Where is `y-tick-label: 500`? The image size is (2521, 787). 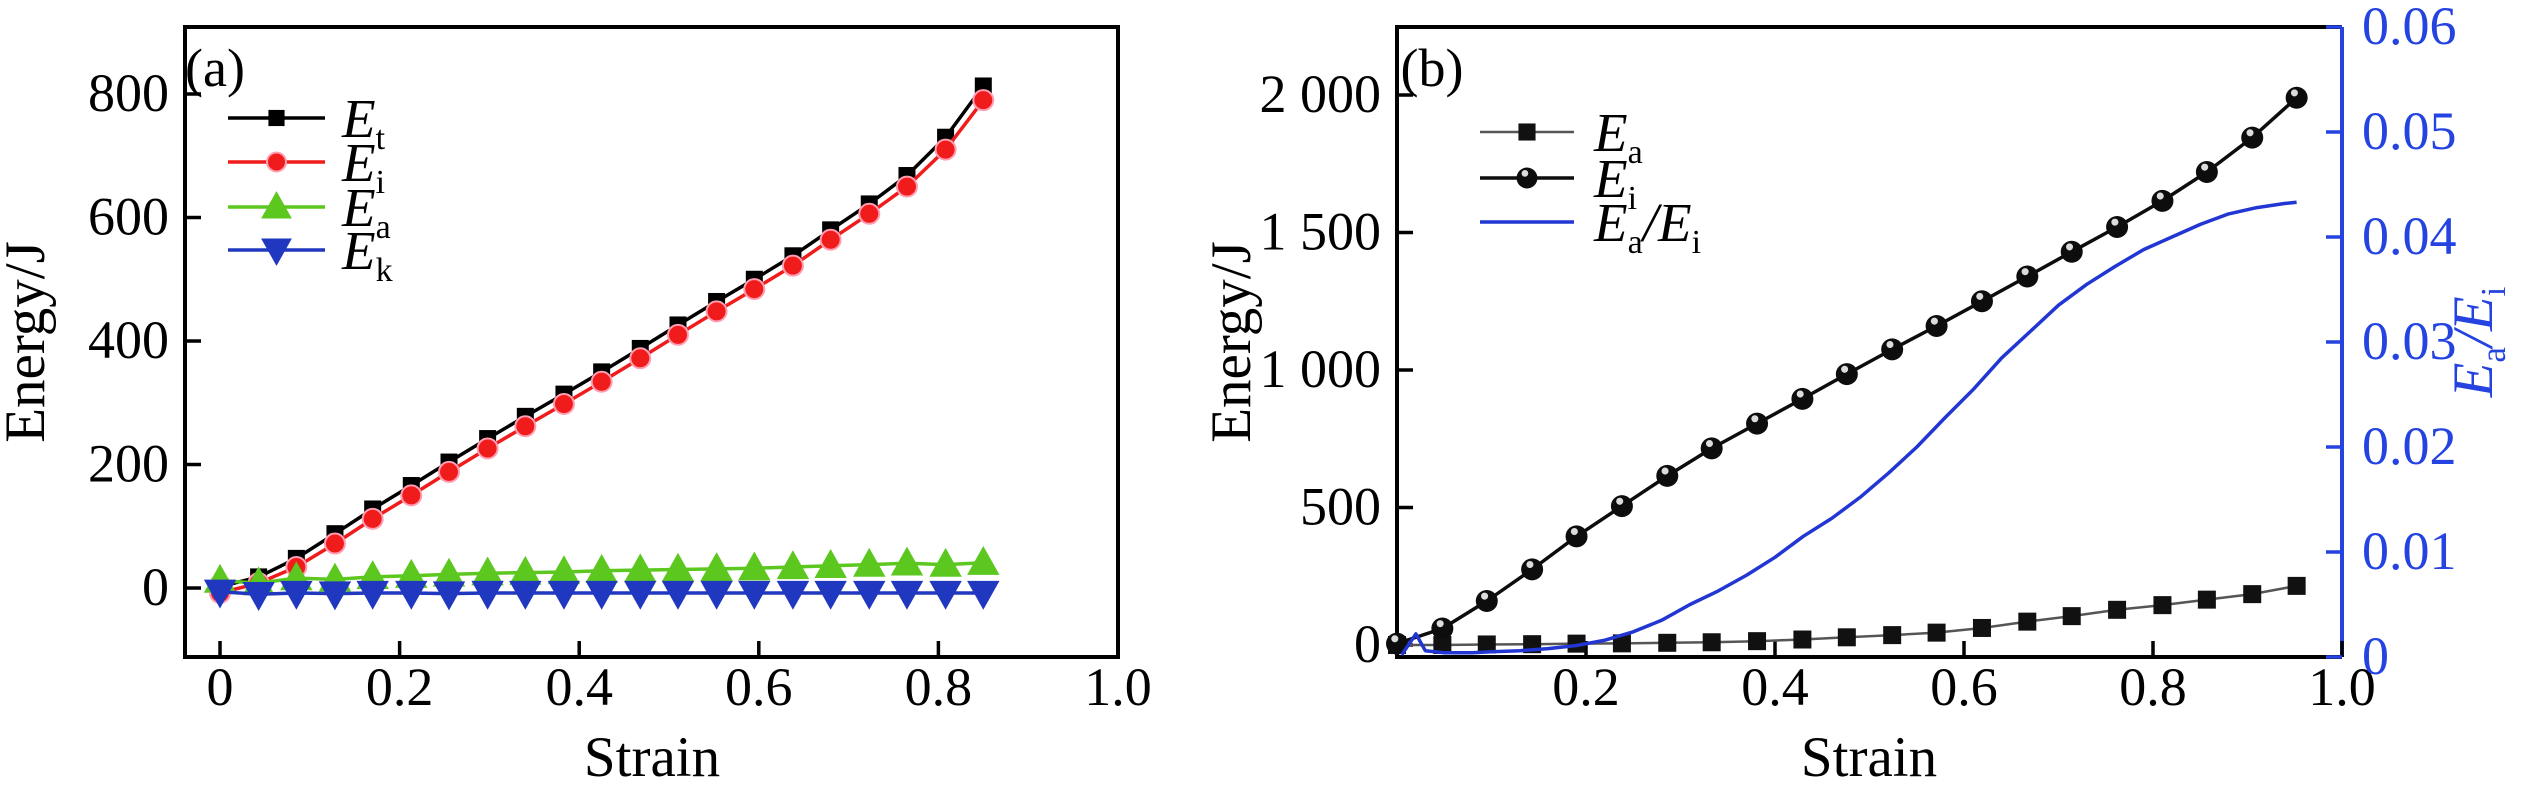 y-tick-label: 500 is located at coordinates (1340, 507).